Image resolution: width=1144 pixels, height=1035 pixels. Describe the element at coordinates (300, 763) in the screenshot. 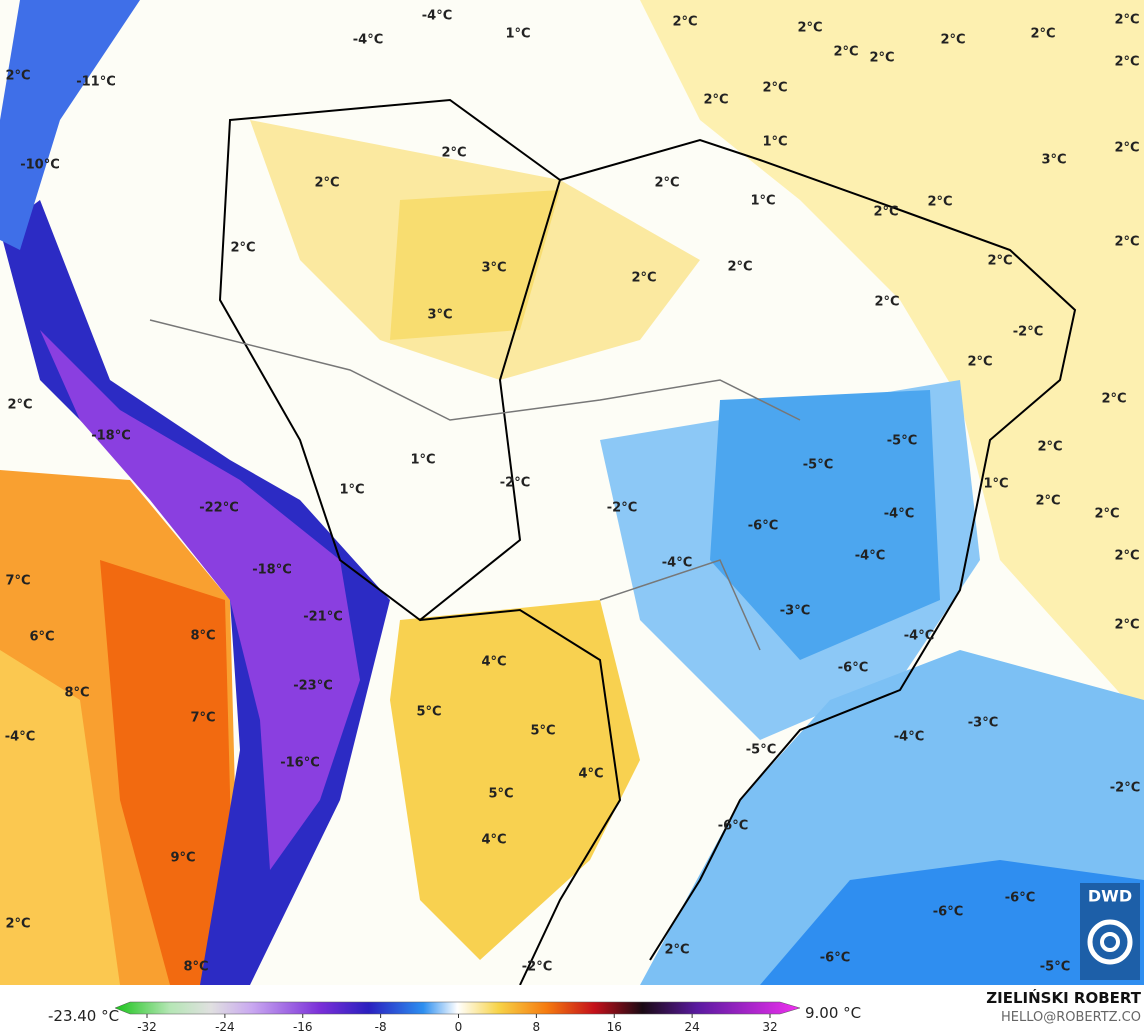

I see `temp-label: -16°C` at that location.